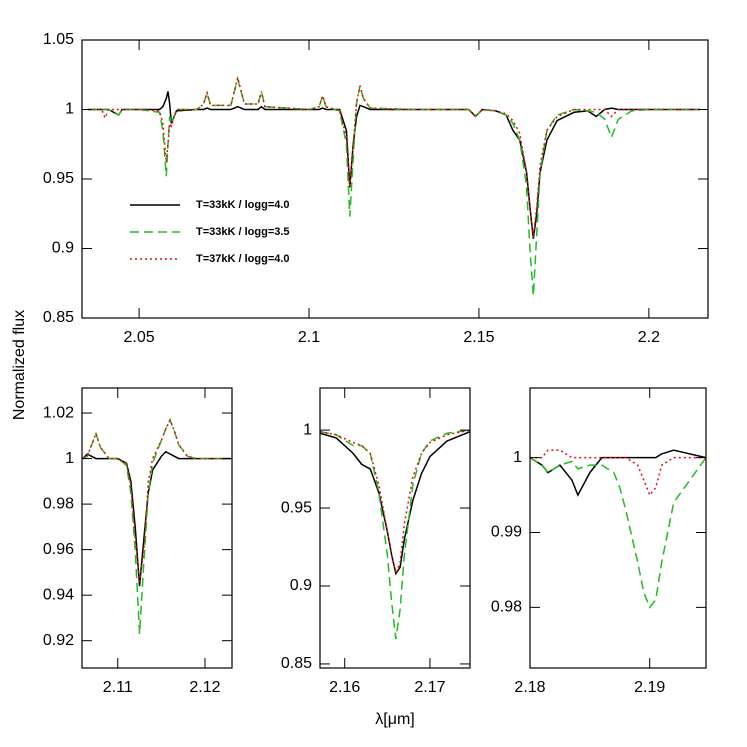 Image resolution: width=747 pixels, height=747 pixels. Describe the element at coordinates (649, 687) in the screenshot. I see `x-tick-label: 2.19` at that location.